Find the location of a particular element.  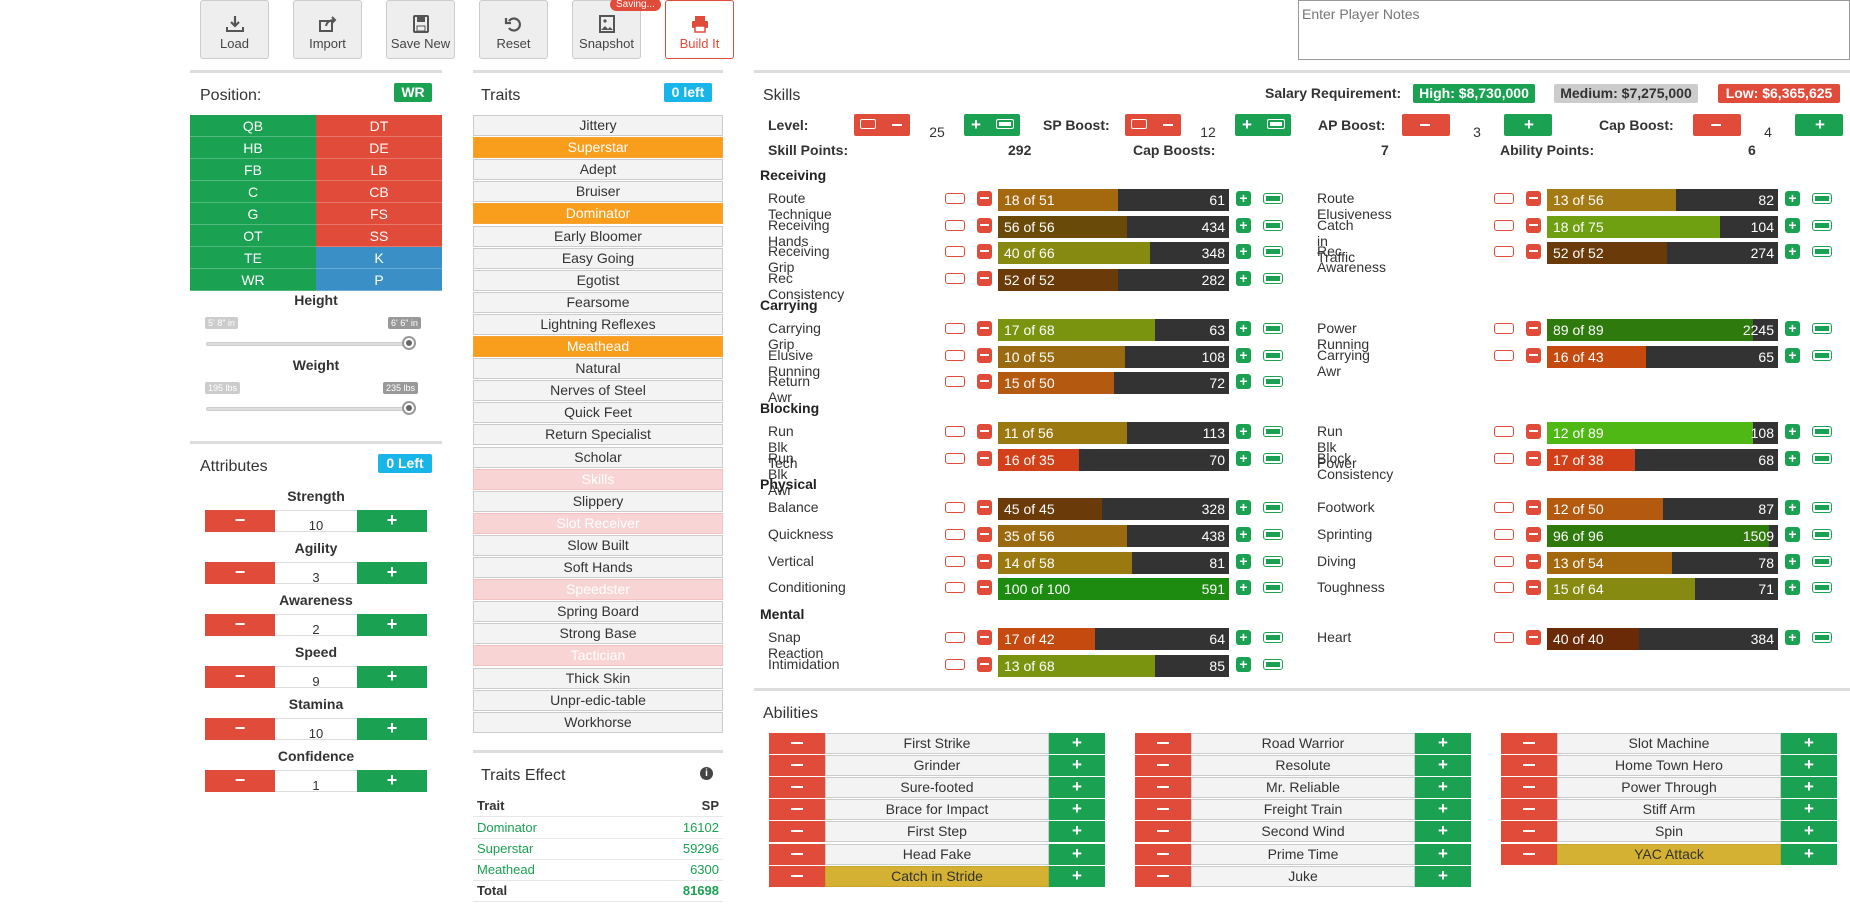

ability-name: Resolute is located at coordinates (1303, 766).